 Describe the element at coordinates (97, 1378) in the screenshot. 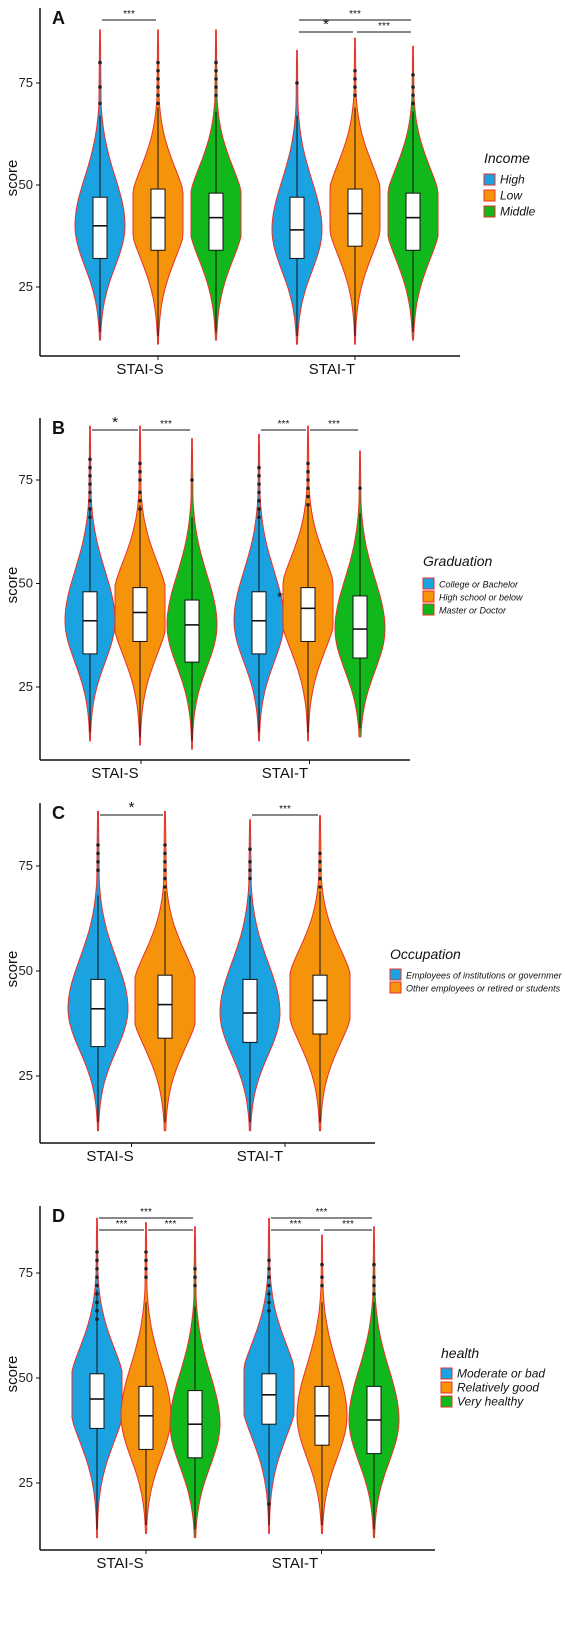

I see `violin-stai-s-moderate-or-bad` at that location.